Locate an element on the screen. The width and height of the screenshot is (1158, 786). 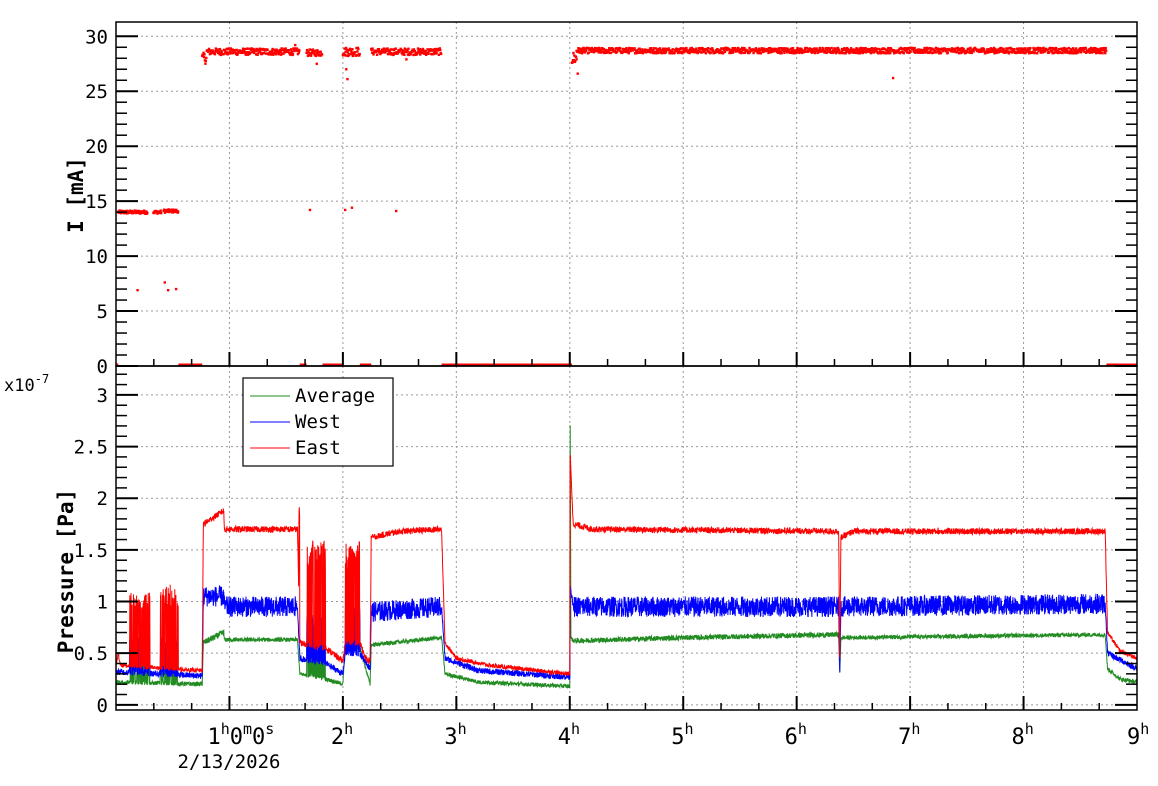
x-tick-label-value: 0 is located at coordinates (236, 737).